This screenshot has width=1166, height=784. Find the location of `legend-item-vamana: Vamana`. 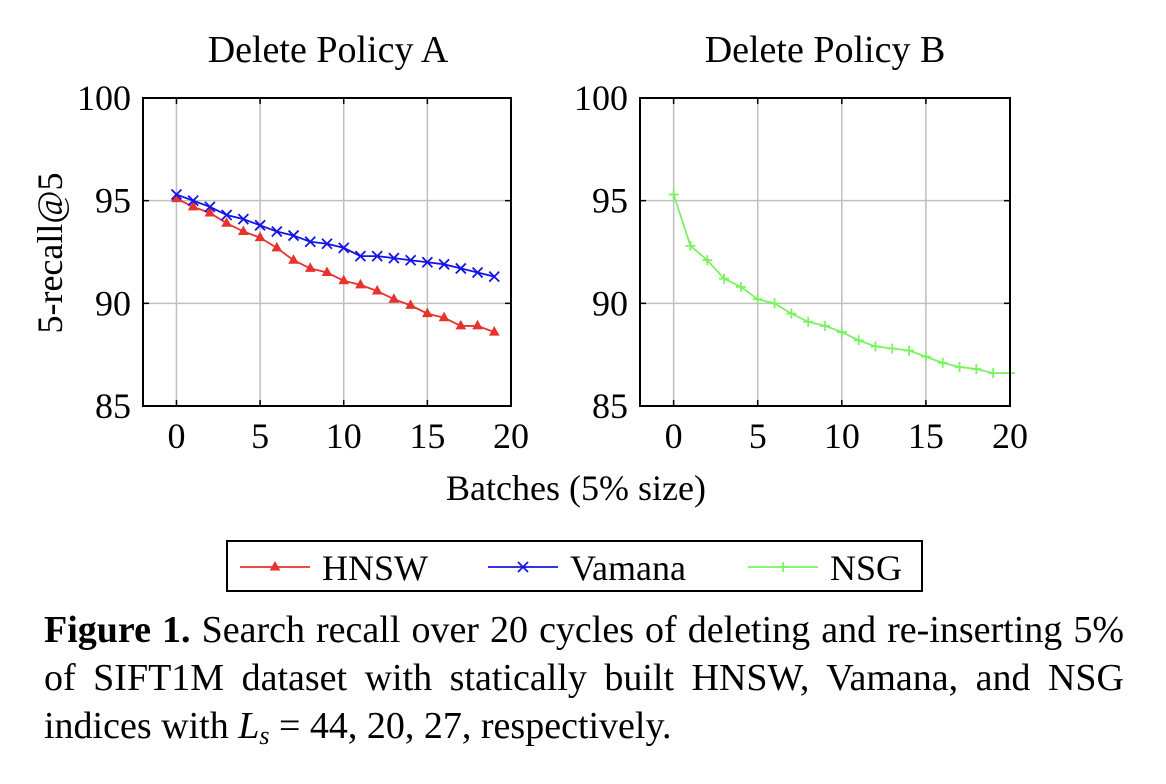

legend-item-vamana: Vamana is located at coordinates (587, 568).